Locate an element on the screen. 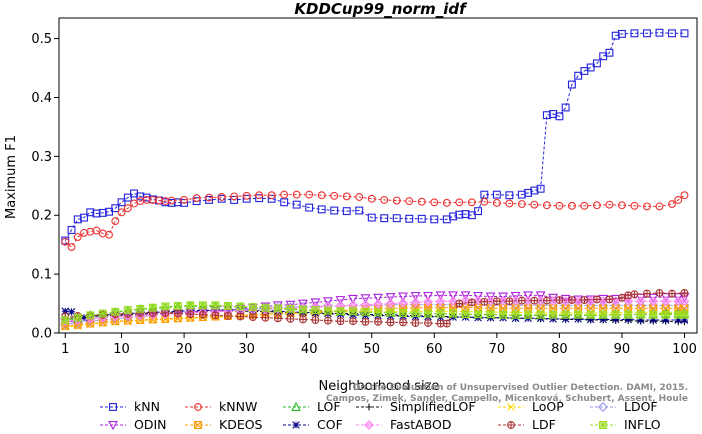 The height and width of the screenshot is (434, 702). y-tick-label: 0.2 is located at coordinates (41, 216).